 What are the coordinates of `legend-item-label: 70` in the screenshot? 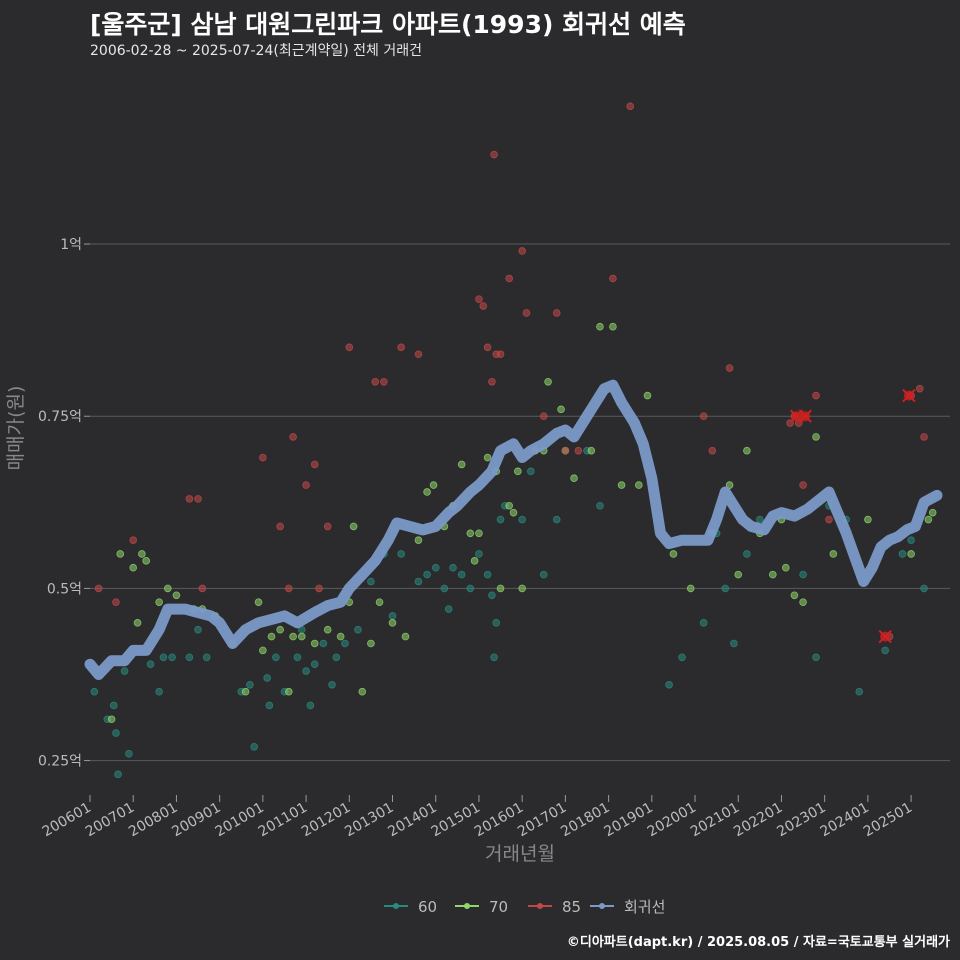 It's located at (498, 907).